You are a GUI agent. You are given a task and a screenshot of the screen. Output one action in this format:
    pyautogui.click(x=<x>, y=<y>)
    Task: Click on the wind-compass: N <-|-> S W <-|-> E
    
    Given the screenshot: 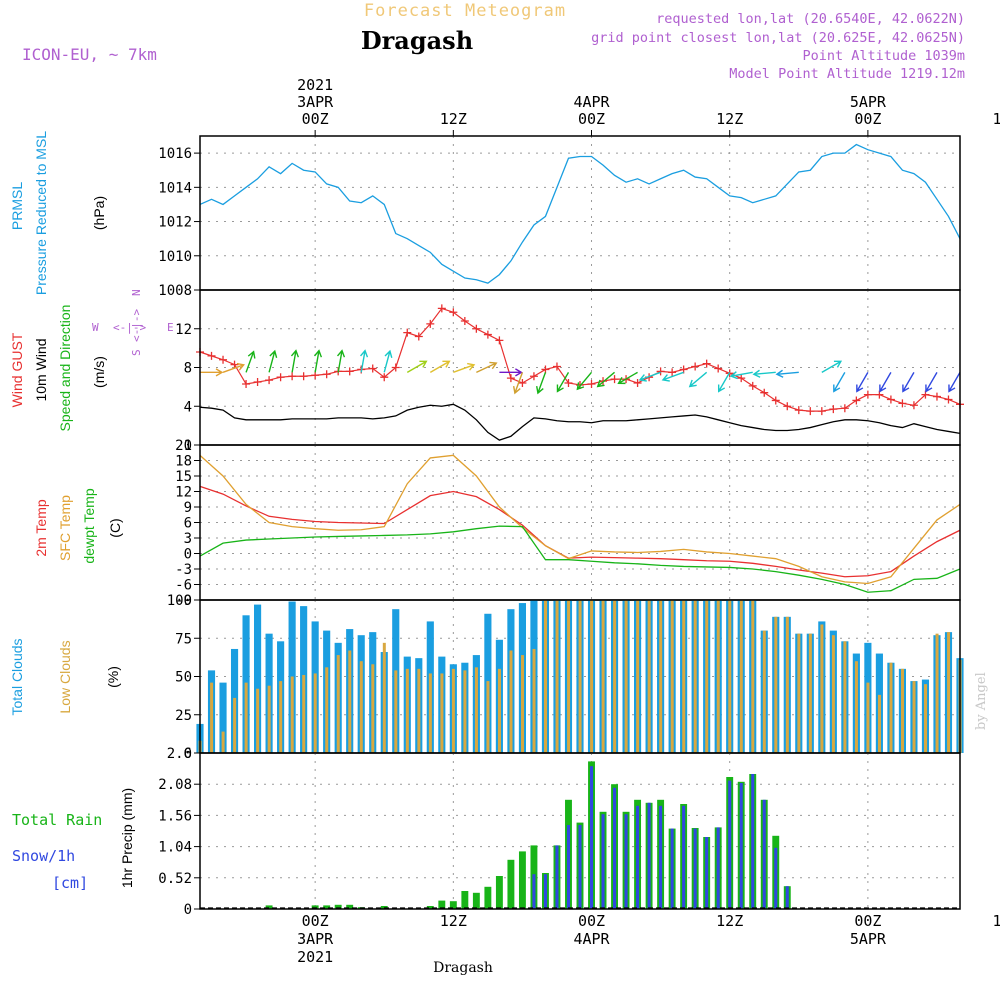 What is the action you would take?
    pyautogui.click(x=133, y=322)
    